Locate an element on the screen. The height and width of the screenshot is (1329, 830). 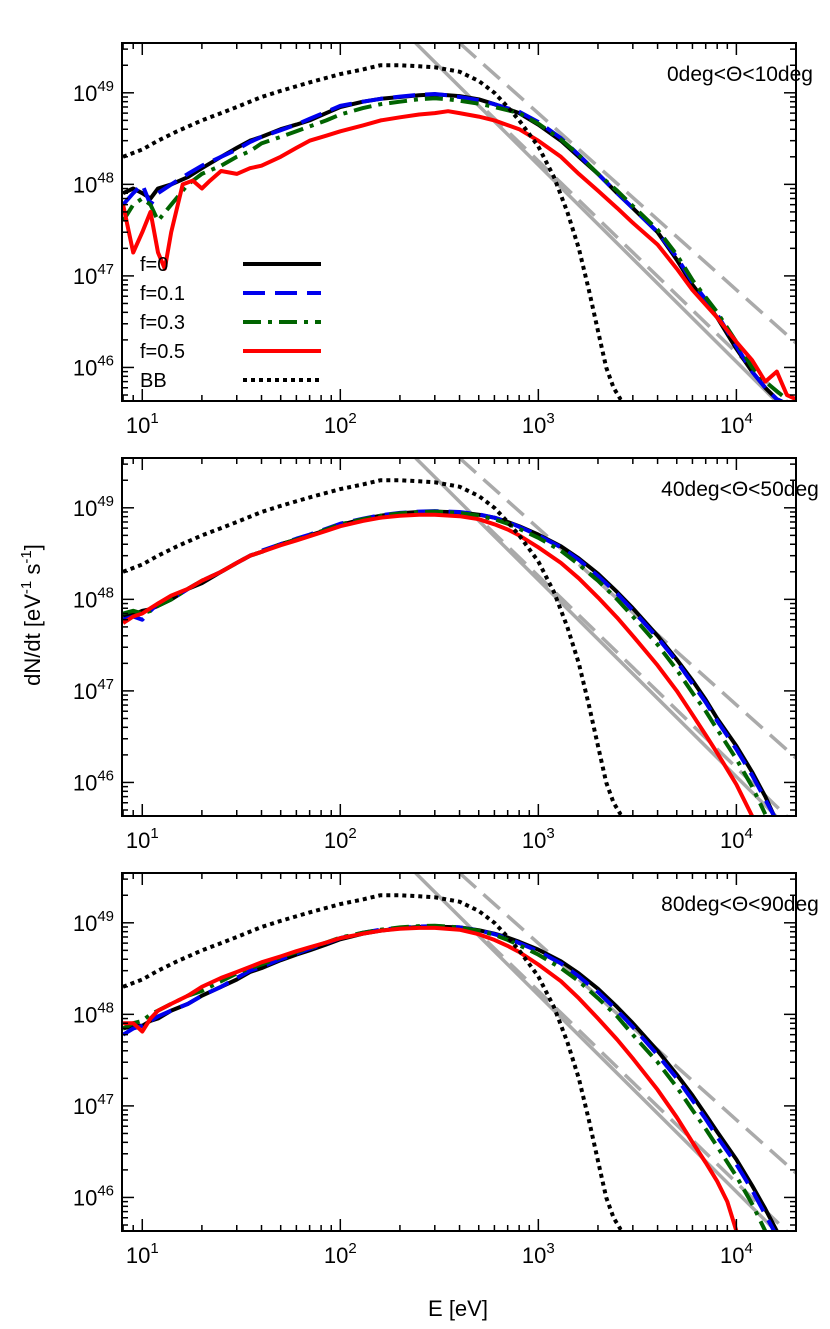
legend-label: f=0.5 is located at coordinates (162, 352).